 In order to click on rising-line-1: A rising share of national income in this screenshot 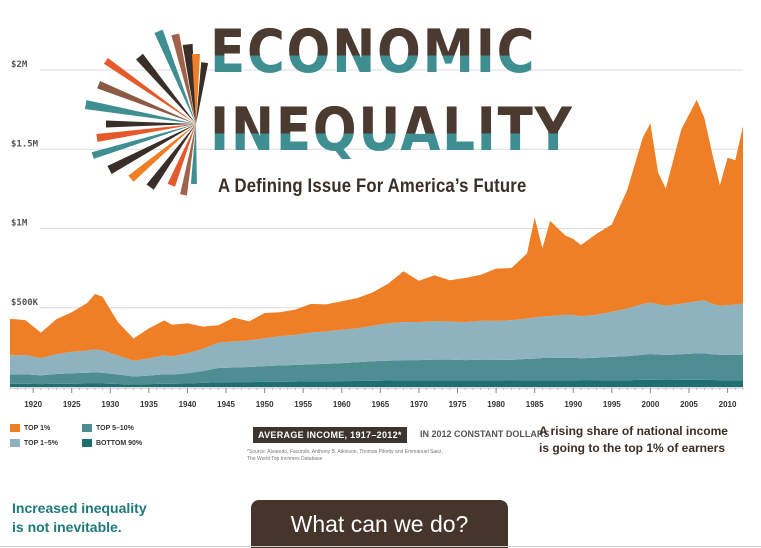, I will do `click(633, 431)`.